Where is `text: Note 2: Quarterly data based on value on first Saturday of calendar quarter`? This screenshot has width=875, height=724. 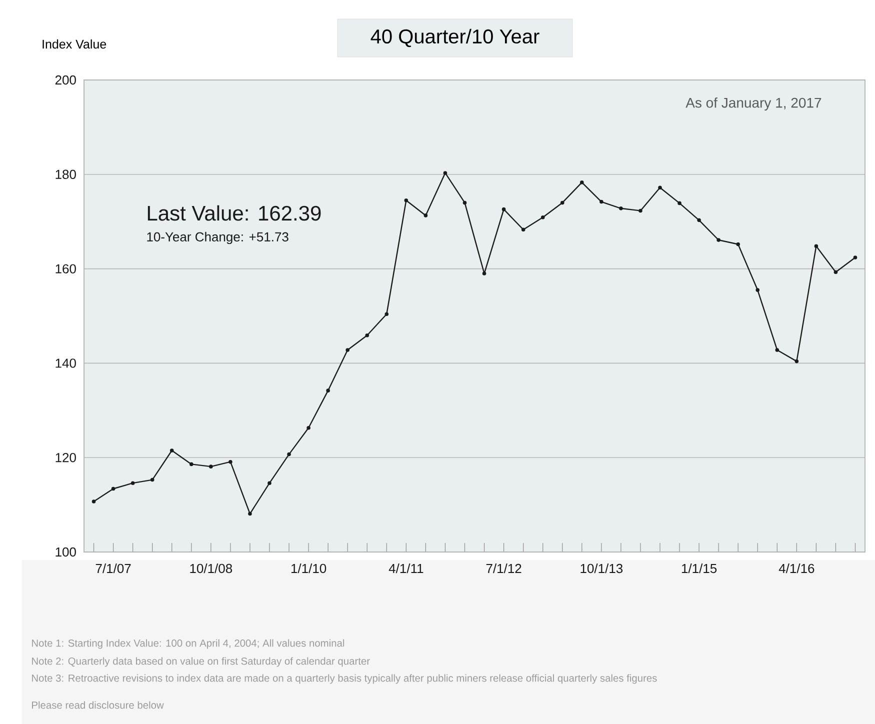
text: Note 2: Quarterly data based on value on first Saturday of calendar quarter is located at coordinates (201, 662).